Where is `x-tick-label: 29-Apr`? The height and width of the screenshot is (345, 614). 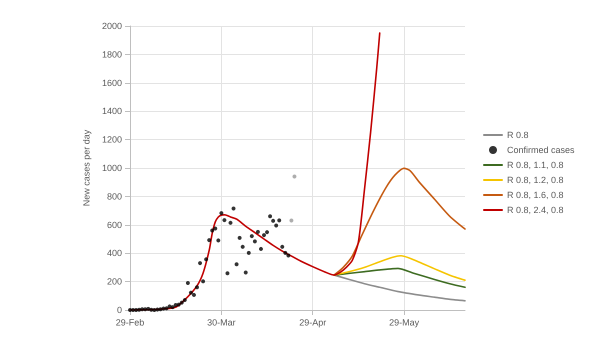
x-tick-label: 29-Apr is located at coordinates (312, 323).